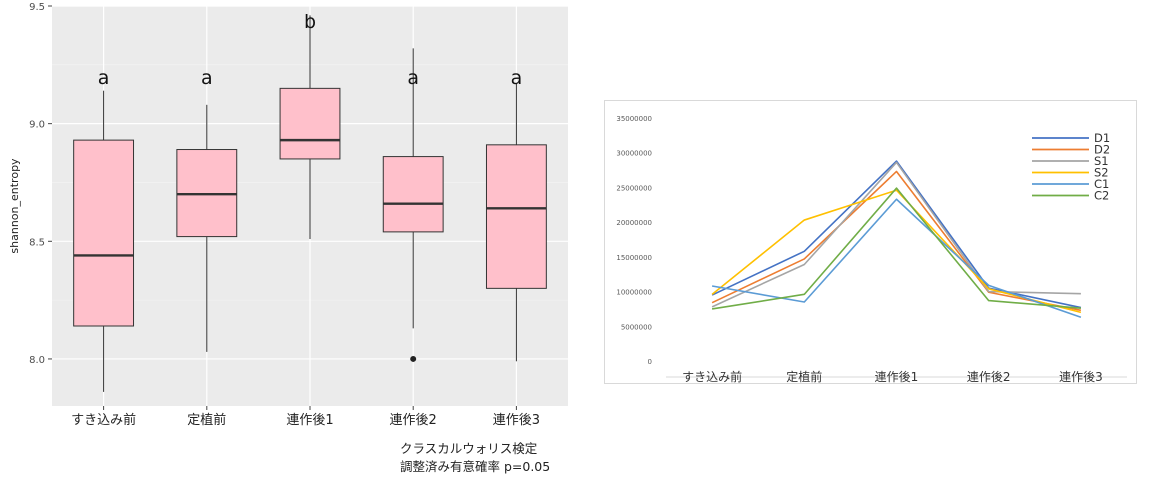  What do you see at coordinates (634, 258) in the screenshot?
I see `y-tick-label: 15000000` at bounding box center [634, 258].